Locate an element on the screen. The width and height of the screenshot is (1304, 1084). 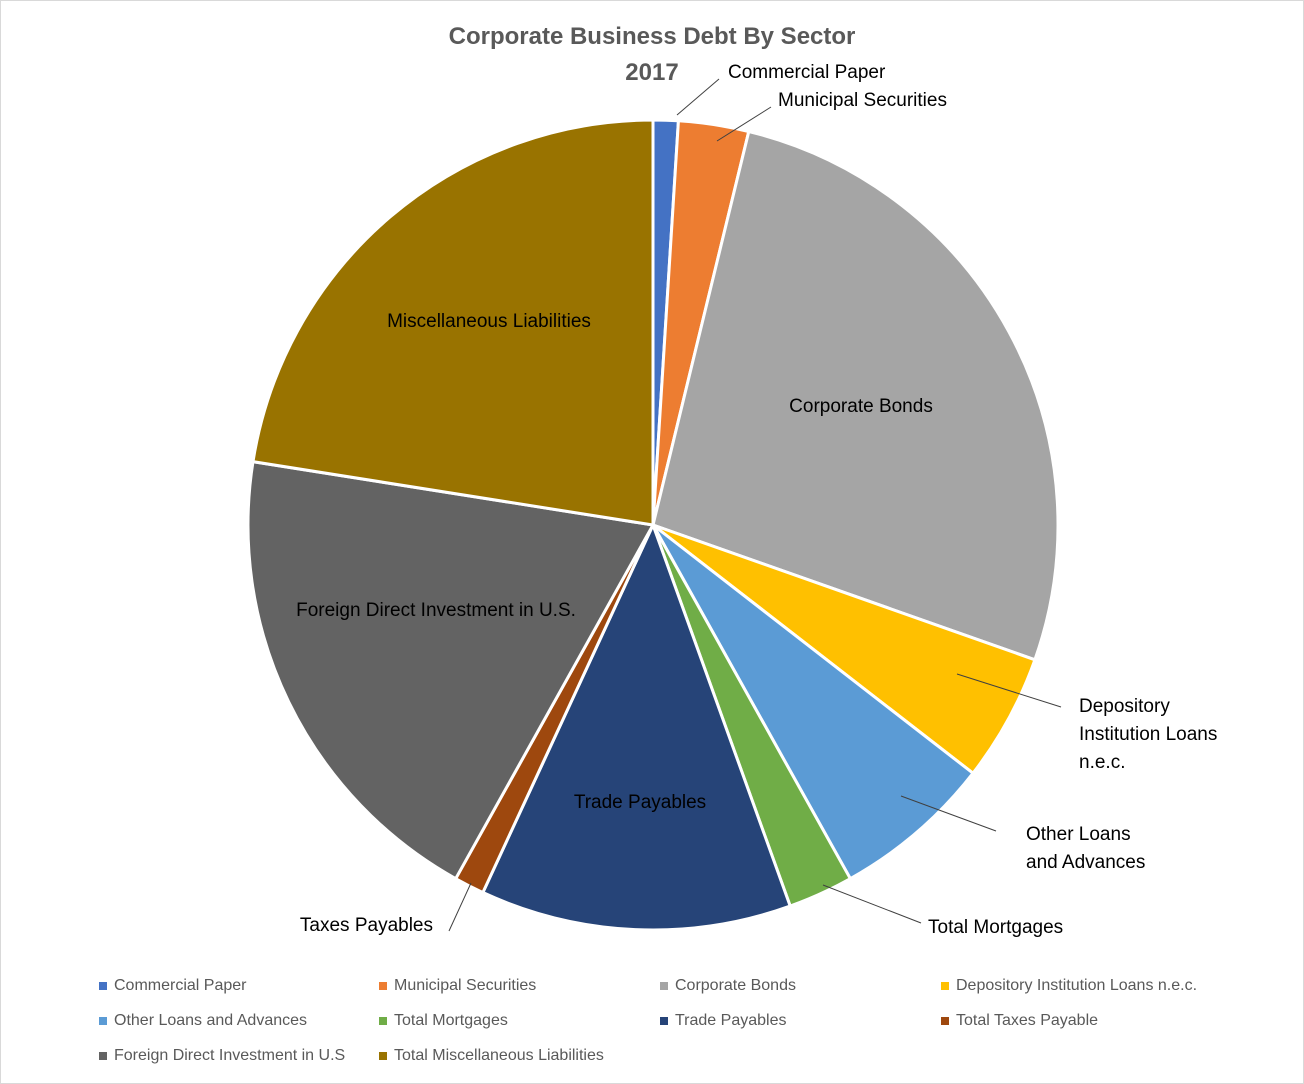
data-label: Taxes Payables is located at coordinates (366, 925).